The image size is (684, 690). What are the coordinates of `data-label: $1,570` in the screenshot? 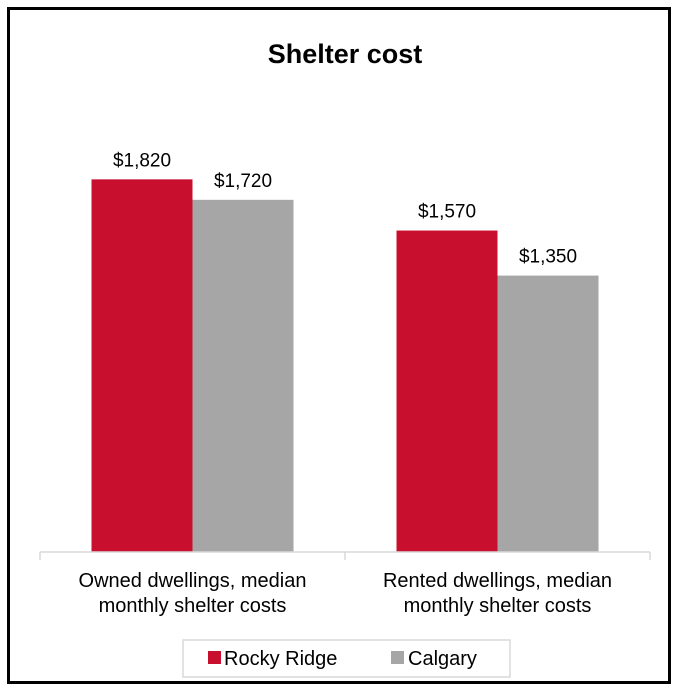 It's located at (447, 212).